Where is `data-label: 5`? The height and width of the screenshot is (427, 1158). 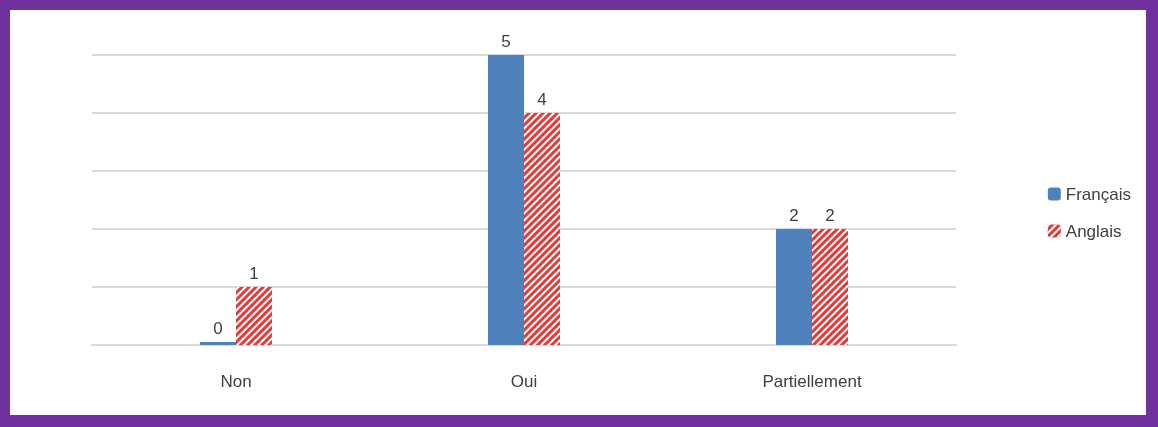 data-label: 5 is located at coordinates (506, 41).